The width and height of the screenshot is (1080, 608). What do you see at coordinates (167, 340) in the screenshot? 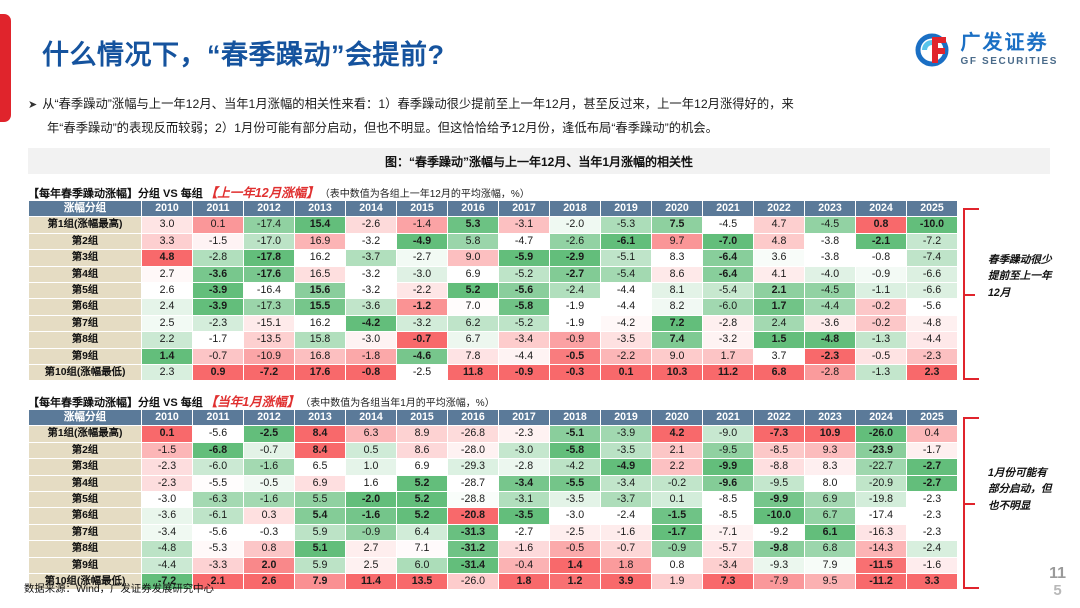
I see `table-cell: 2.2` at bounding box center [167, 340].